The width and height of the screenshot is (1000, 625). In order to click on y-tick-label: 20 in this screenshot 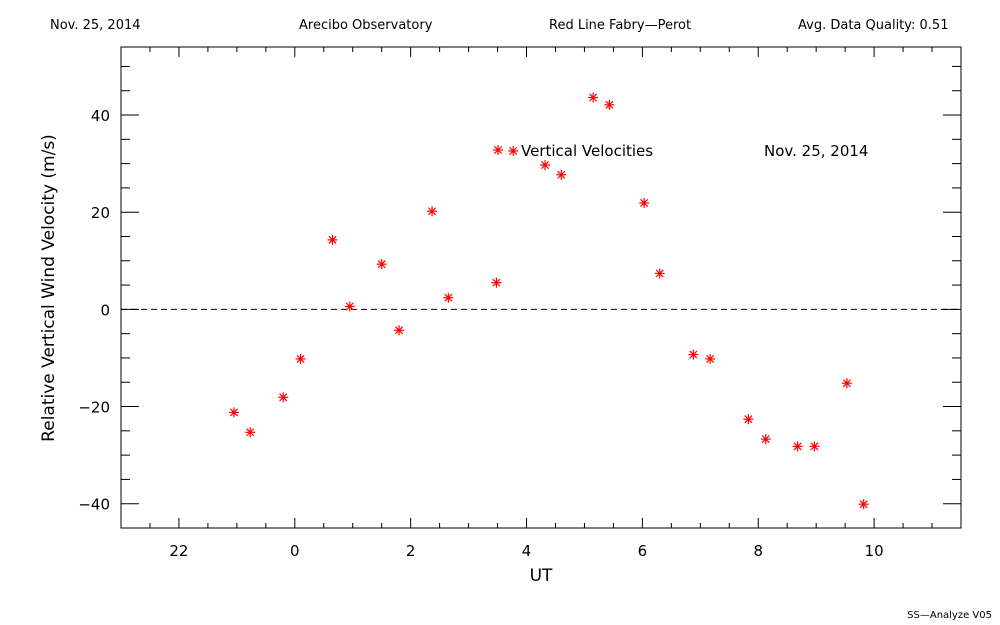, I will do `click(100, 213)`.